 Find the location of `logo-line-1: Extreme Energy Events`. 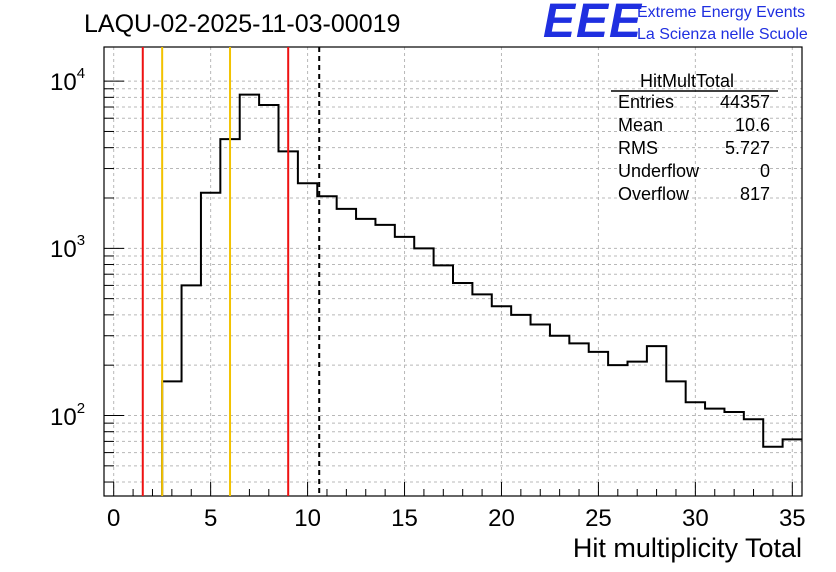

logo-line-1: Extreme Energy Events is located at coordinates (721, 12).